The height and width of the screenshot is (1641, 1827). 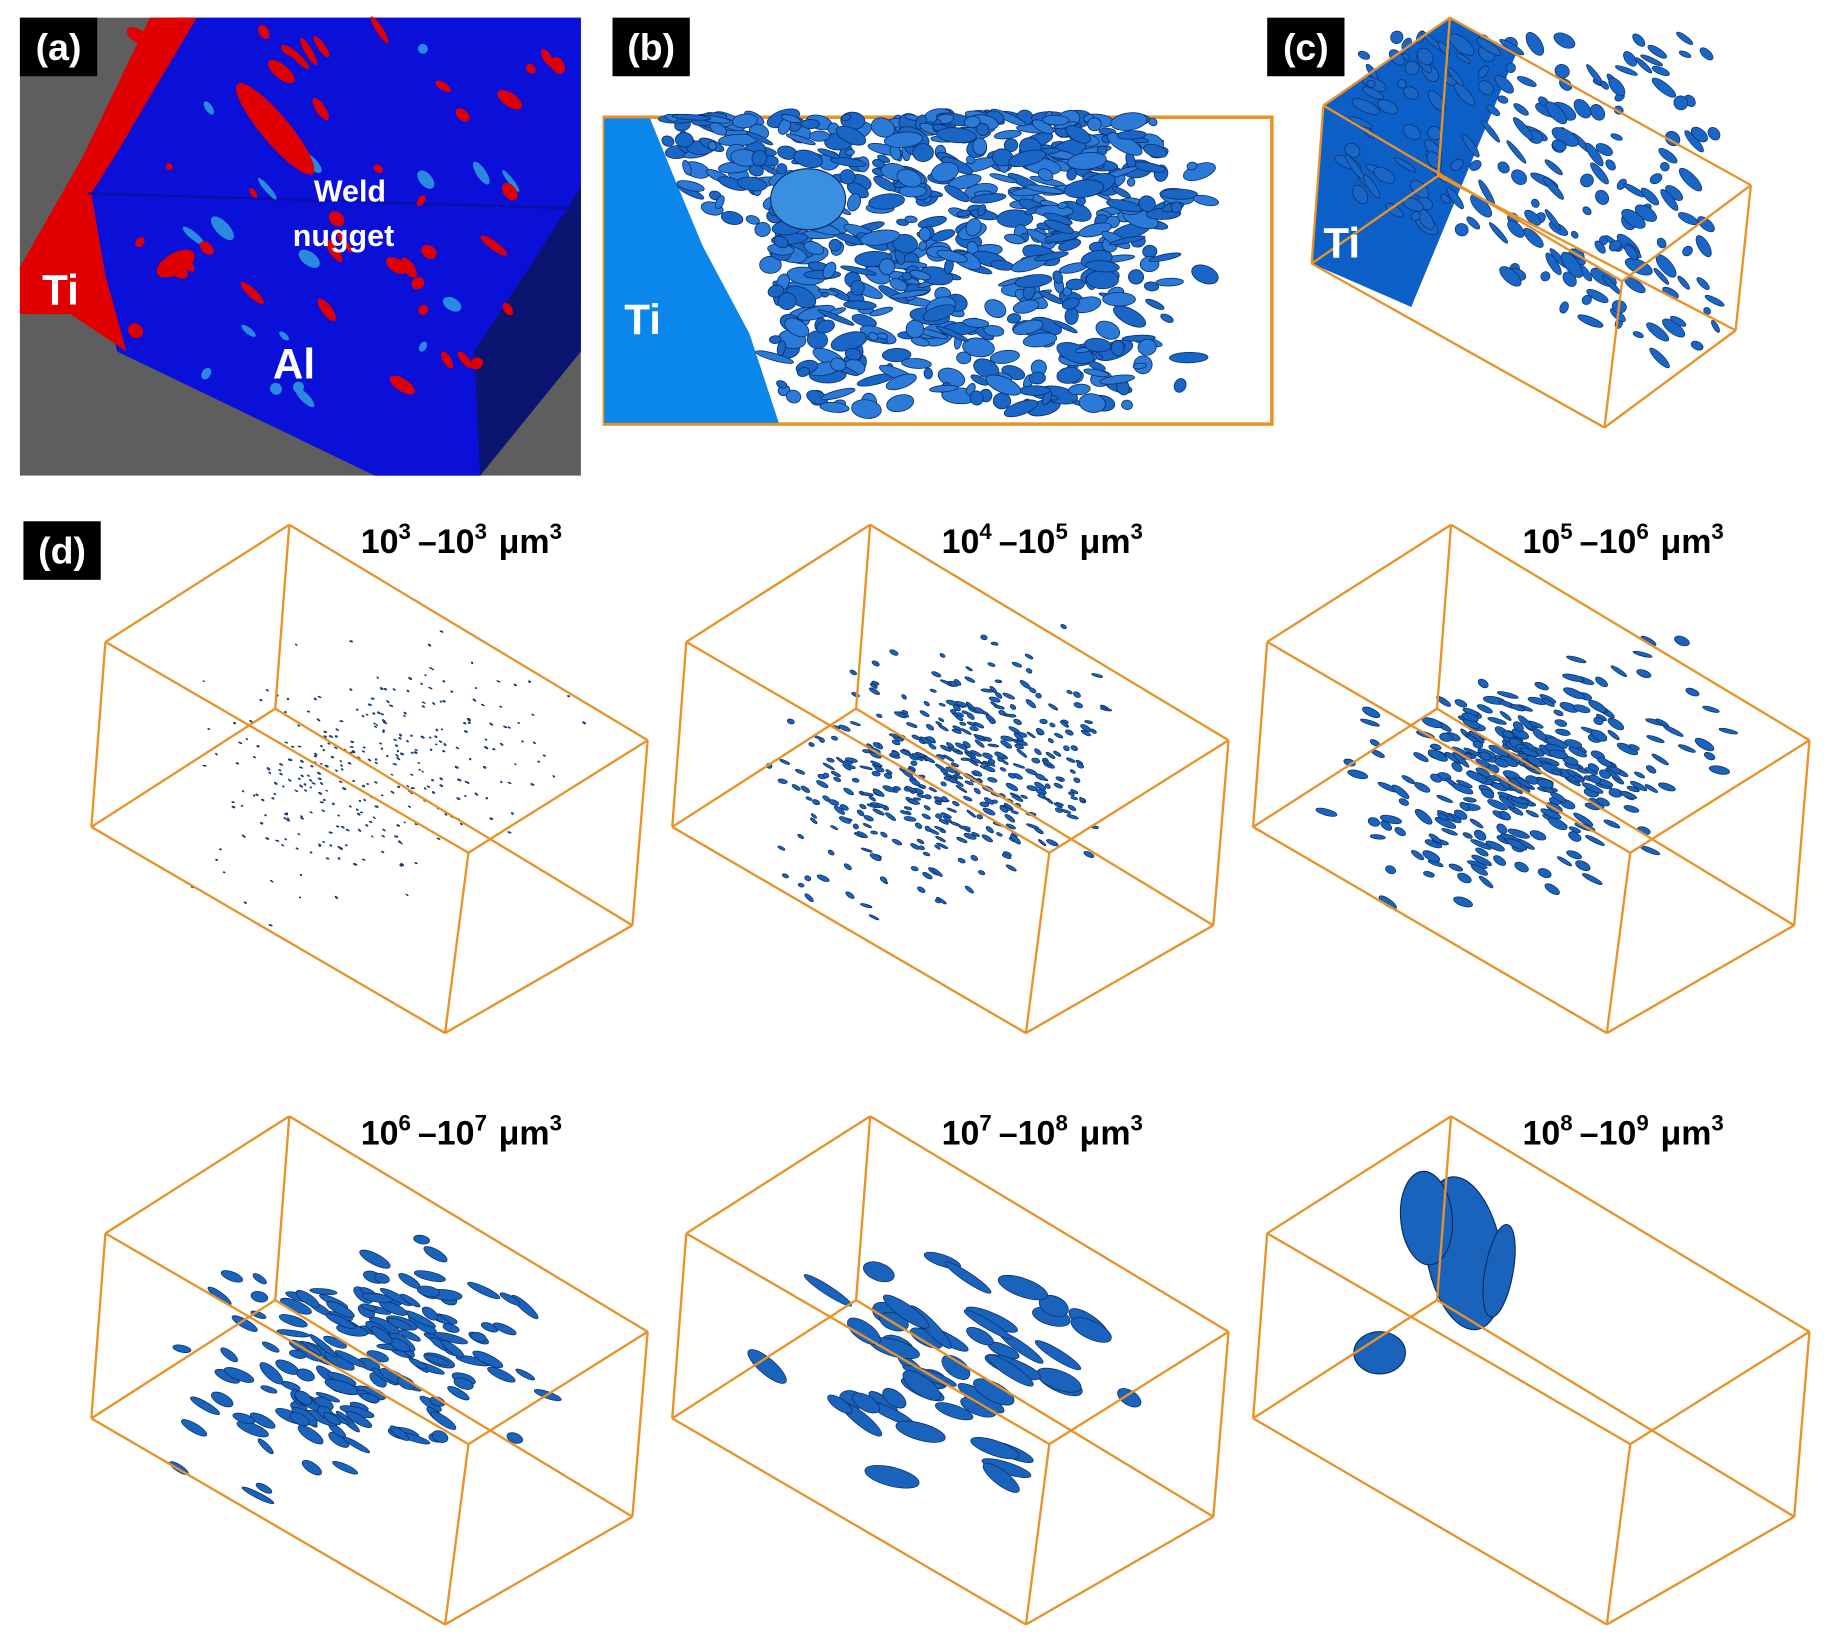 What do you see at coordinates (1105, 1133) in the screenshot?
I see `range-text: μm` at bounding box center [1105, 1133].